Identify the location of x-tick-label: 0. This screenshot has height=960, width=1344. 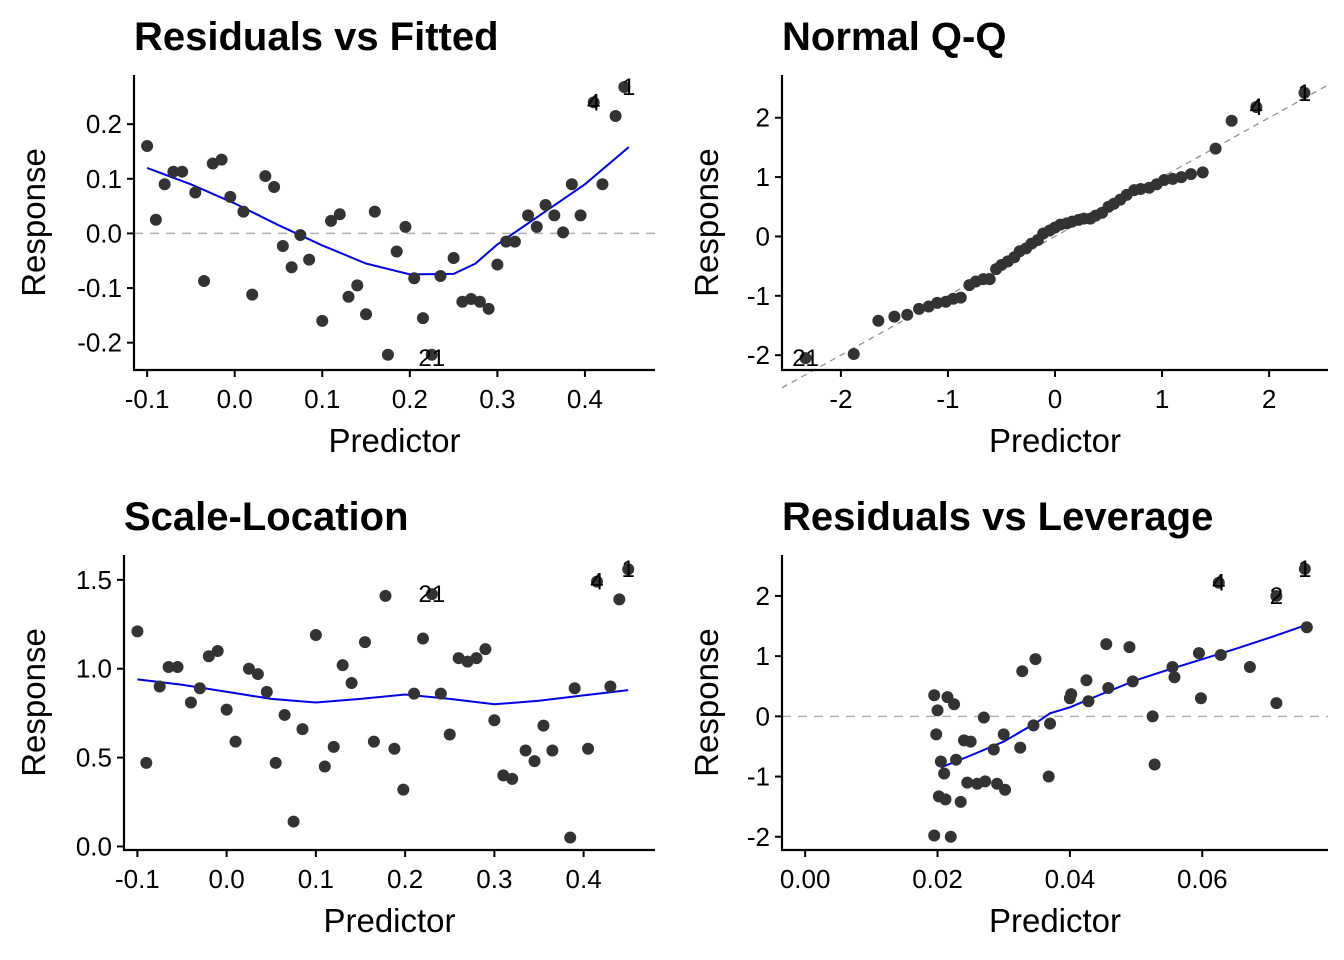
(1055, 399).